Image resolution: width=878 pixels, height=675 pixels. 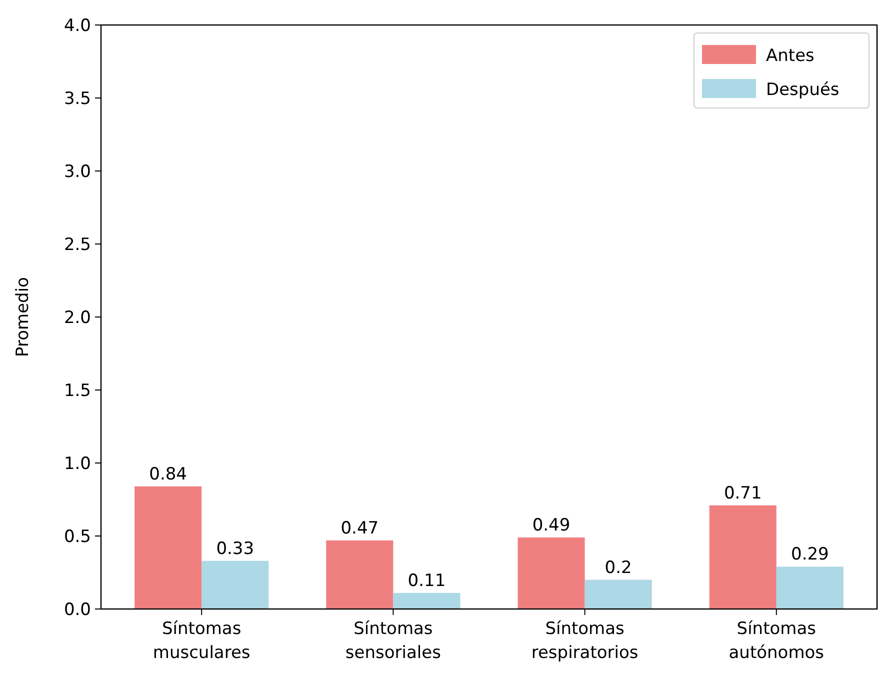 I want to click on data-label: 0.47, so click(x=359, y=528).